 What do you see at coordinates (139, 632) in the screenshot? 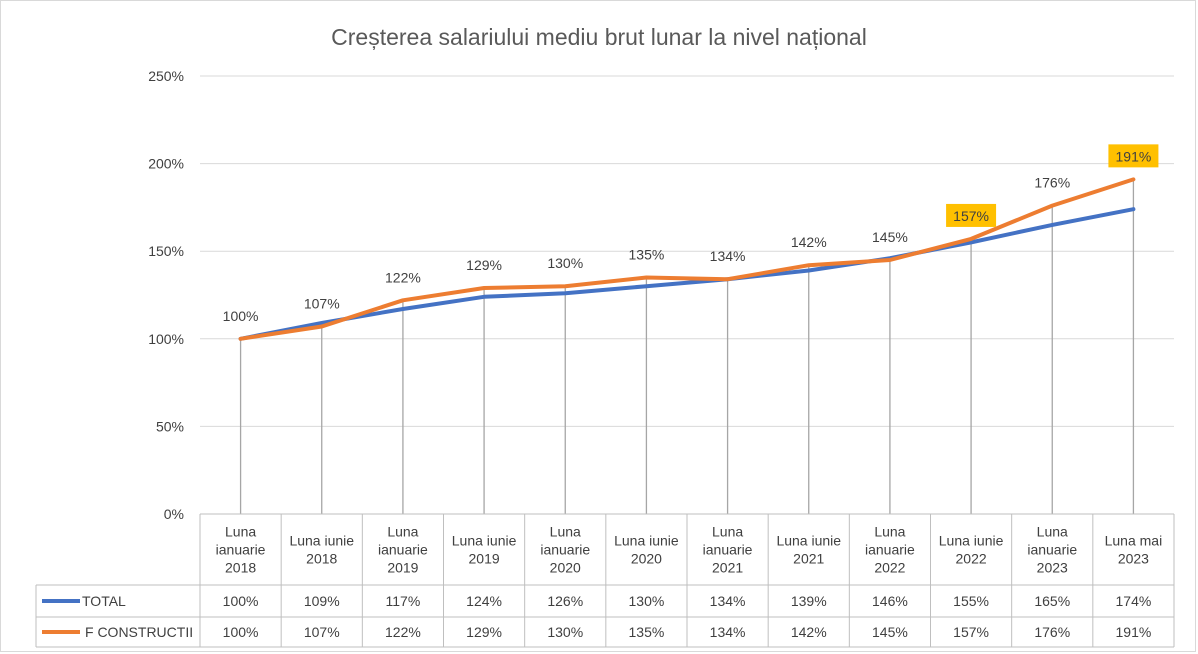
I see `legend-label: F CONSTRUCTII` at bounding box center [139, 632].